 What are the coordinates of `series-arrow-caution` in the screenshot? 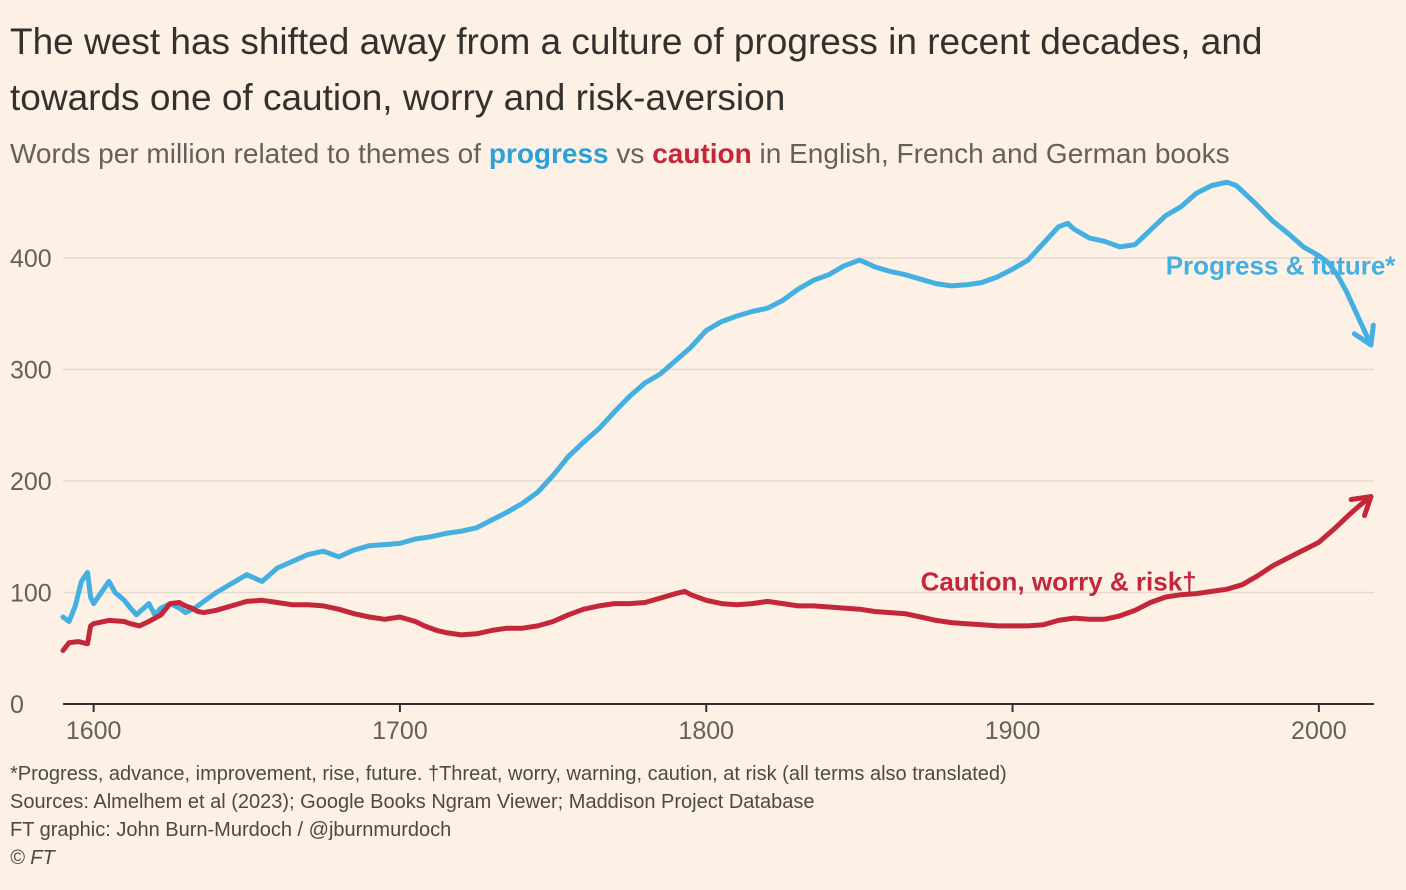 It's located at (1361, 506).